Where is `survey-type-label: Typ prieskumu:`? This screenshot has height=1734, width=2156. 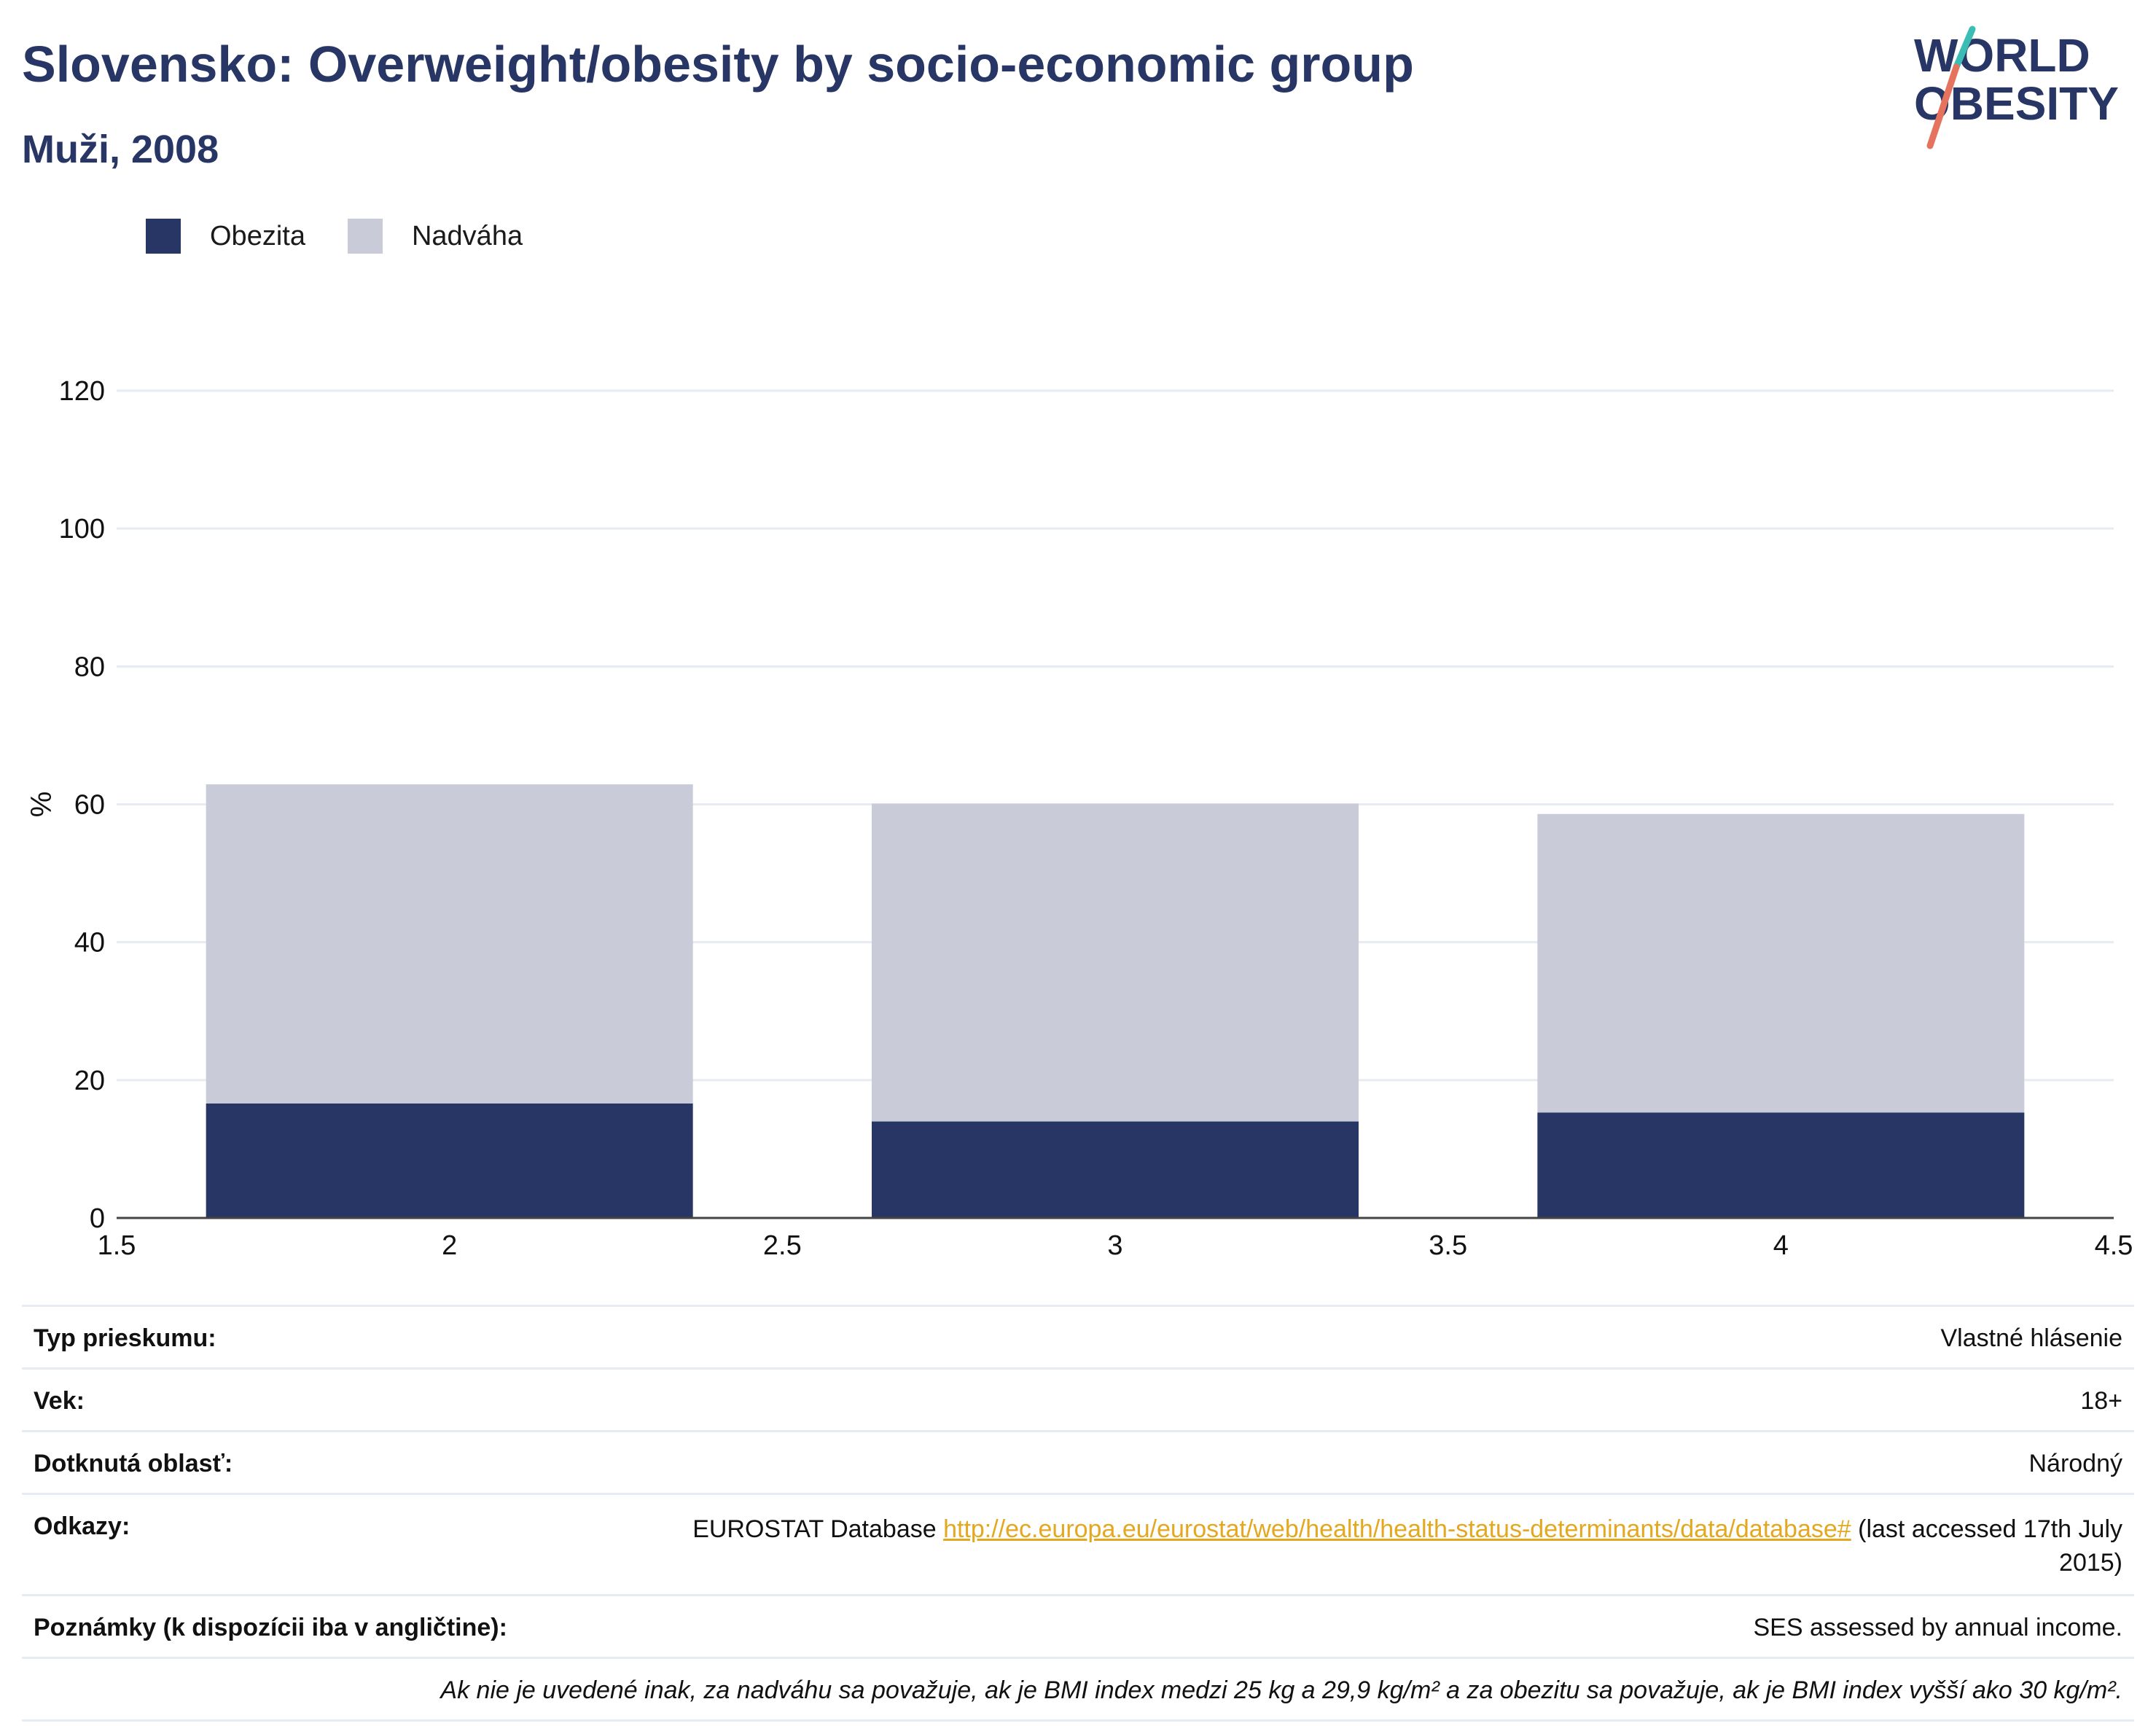
survey-type-label: Typ prieskumu: is located at coordinates (125, 1338).